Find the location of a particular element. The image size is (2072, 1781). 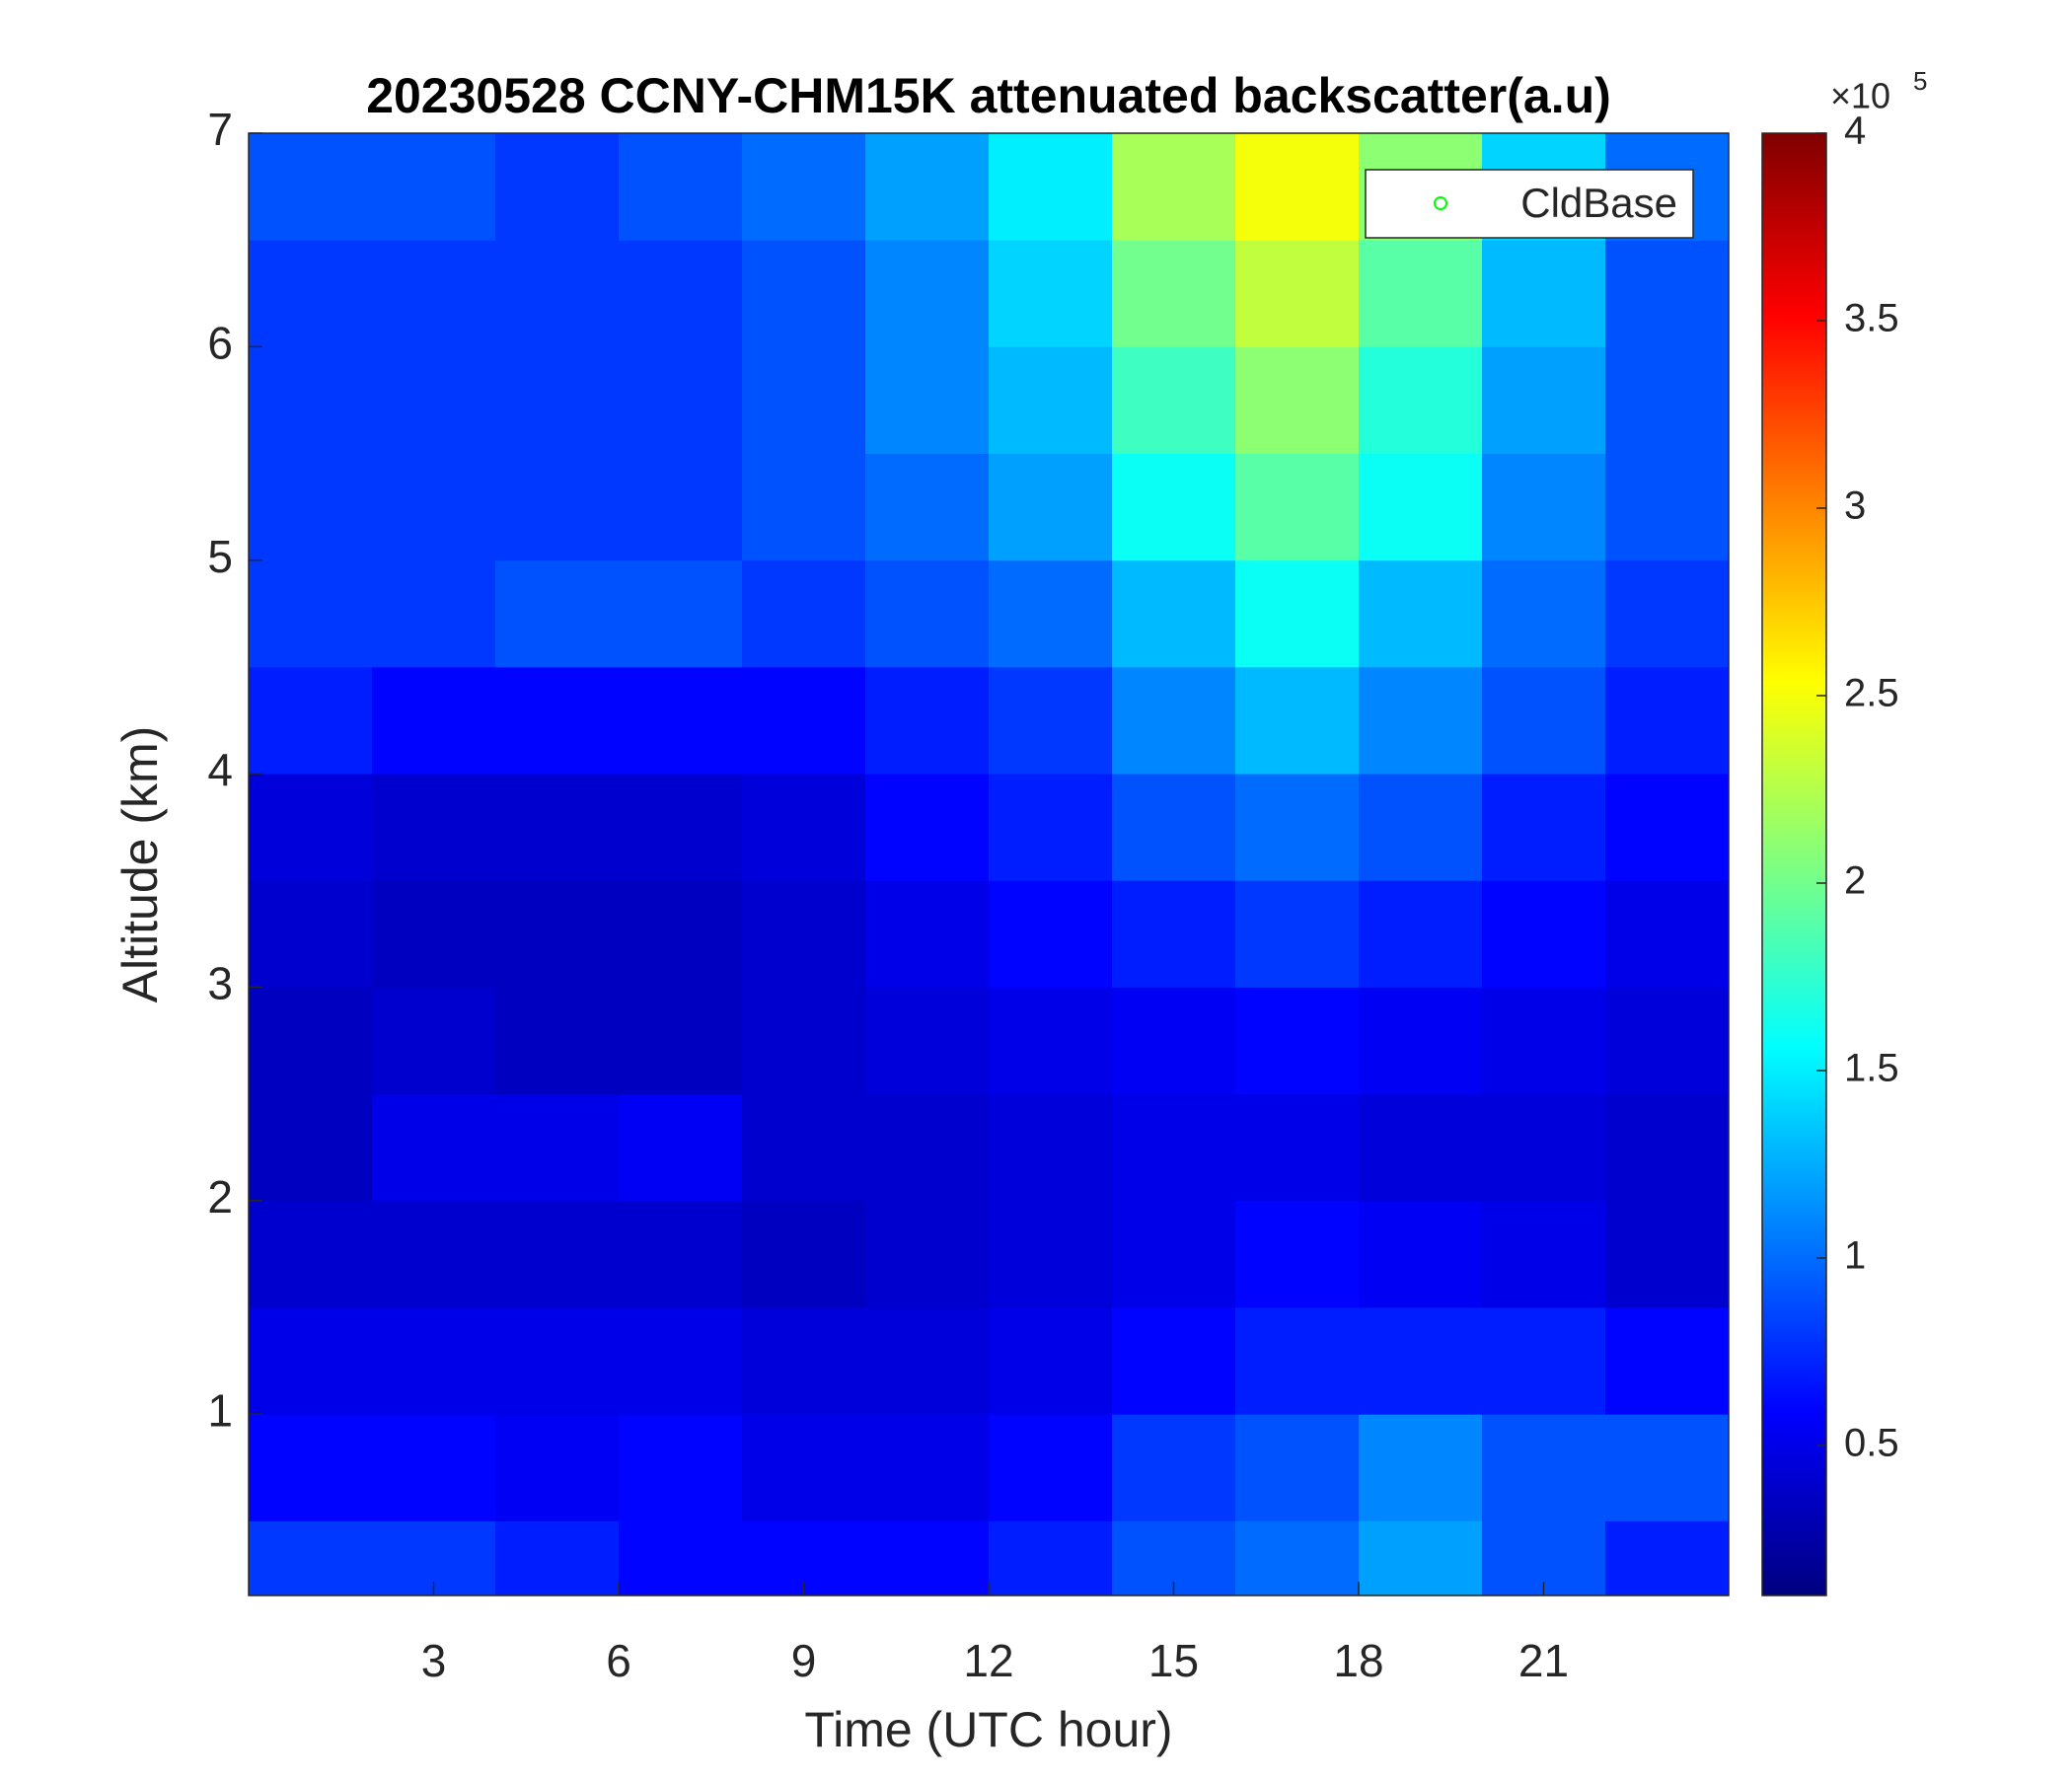

colorbar-tick-label: 3.5 is located at coordinates (1872, 318).